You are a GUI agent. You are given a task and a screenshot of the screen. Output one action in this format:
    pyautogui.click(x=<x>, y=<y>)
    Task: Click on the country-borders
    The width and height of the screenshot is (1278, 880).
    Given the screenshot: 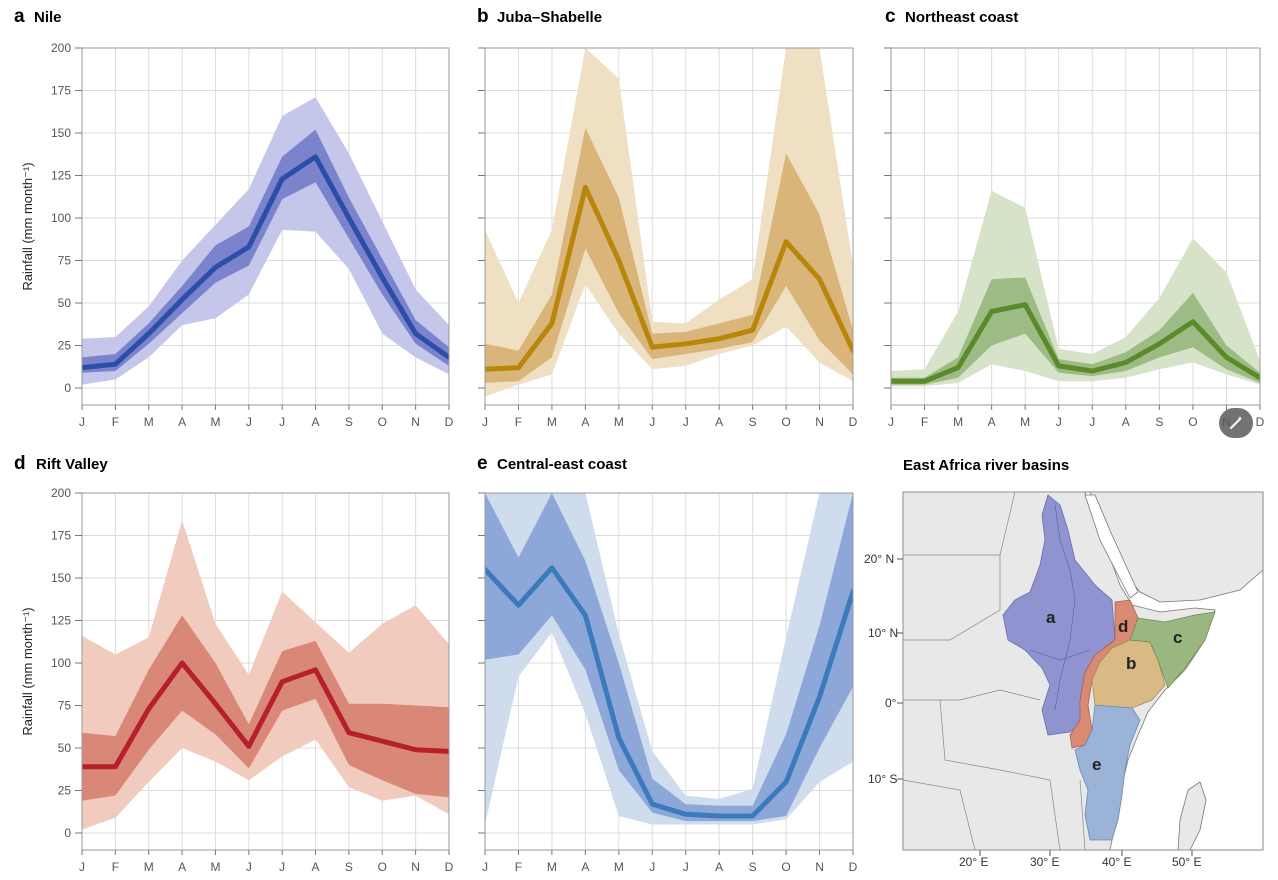 What is the action you would take?
    pyautogui.click(x=994, y=671)
    